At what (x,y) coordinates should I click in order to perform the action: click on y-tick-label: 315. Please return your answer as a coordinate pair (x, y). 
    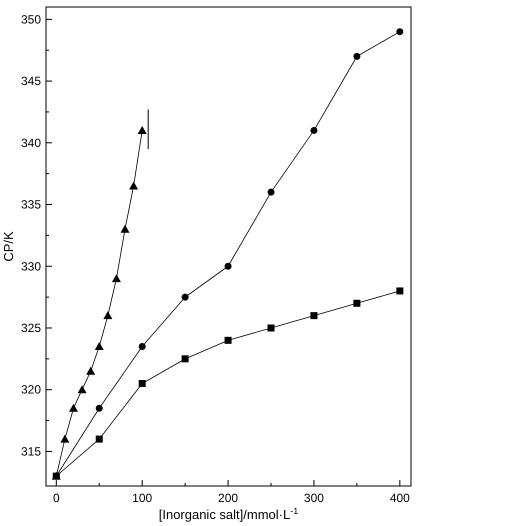
    Looking at the image, I should click on (31, 451).